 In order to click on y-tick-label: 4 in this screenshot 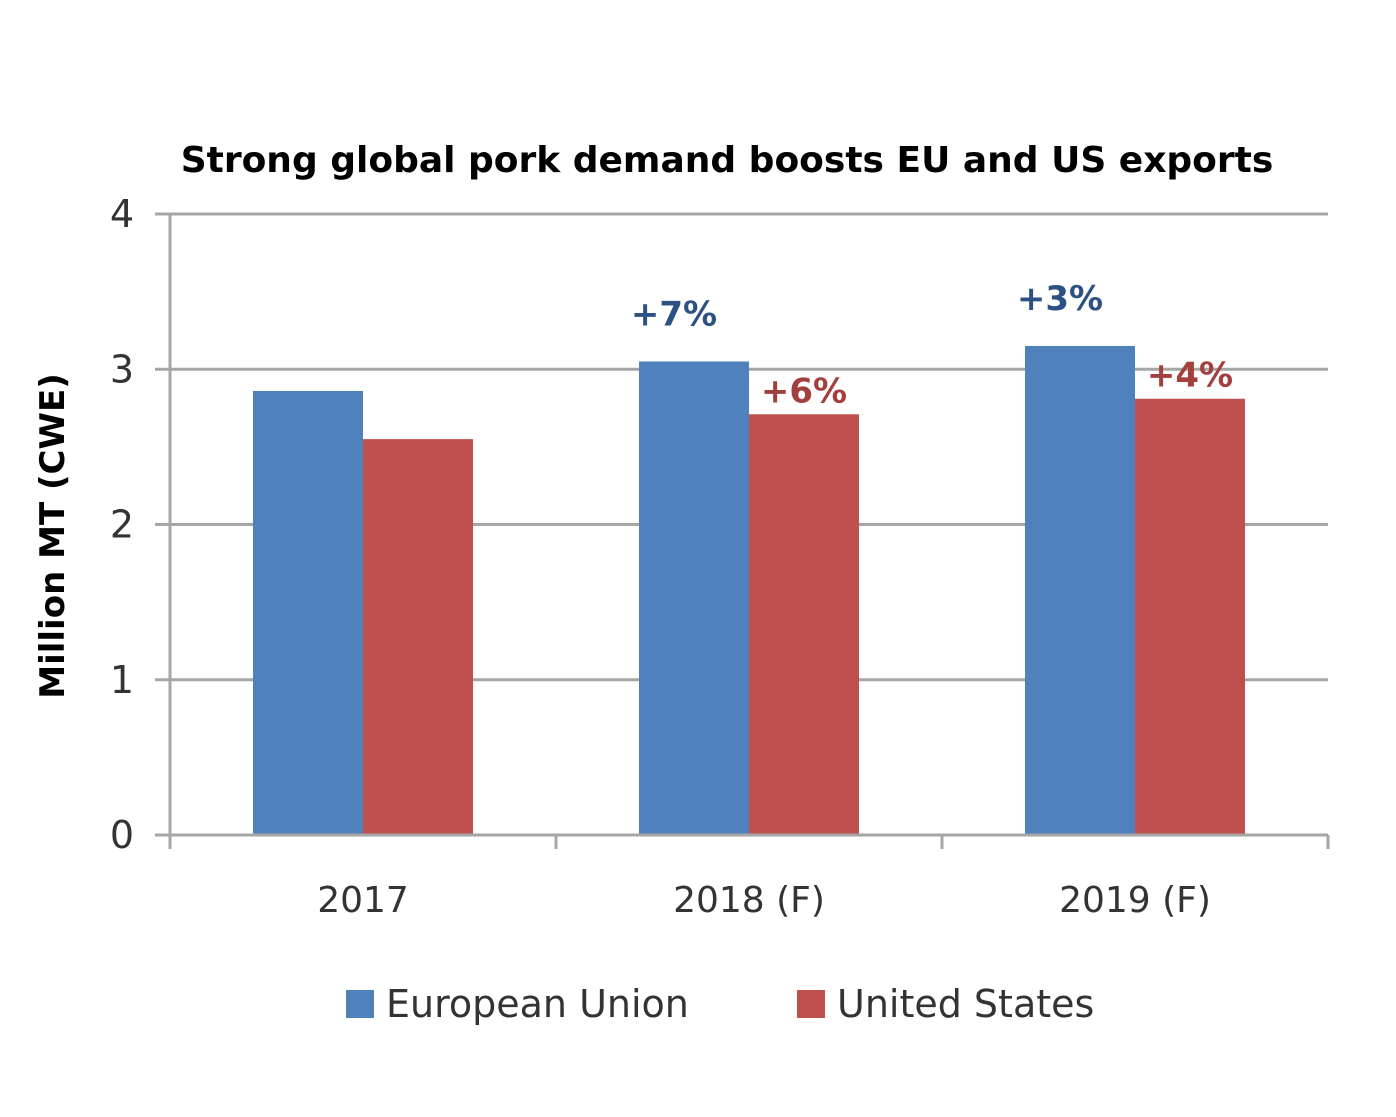, I will do `click(122, 214)`.